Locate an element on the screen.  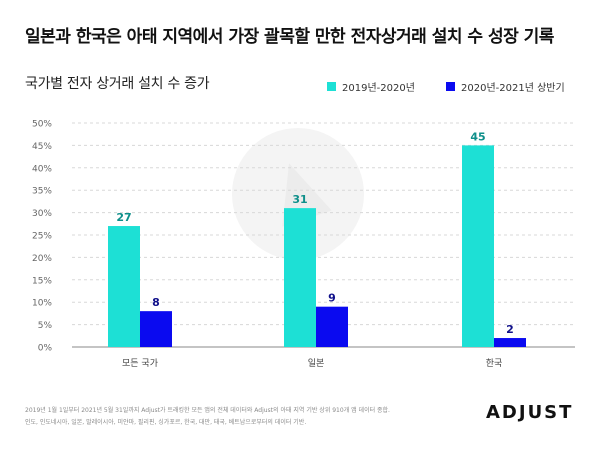
legend-label-series-1: 2019년-2020년 is located at coordinates (378, 88).